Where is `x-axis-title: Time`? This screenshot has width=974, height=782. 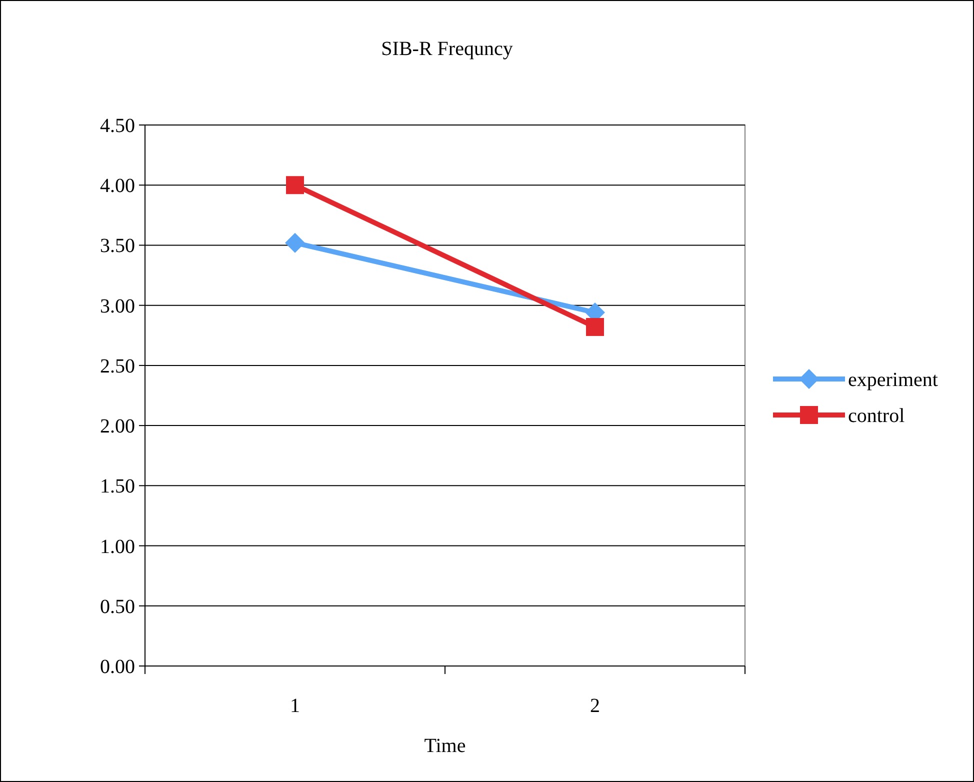
x-axis-title: Time is located at coordinates (445, 746).